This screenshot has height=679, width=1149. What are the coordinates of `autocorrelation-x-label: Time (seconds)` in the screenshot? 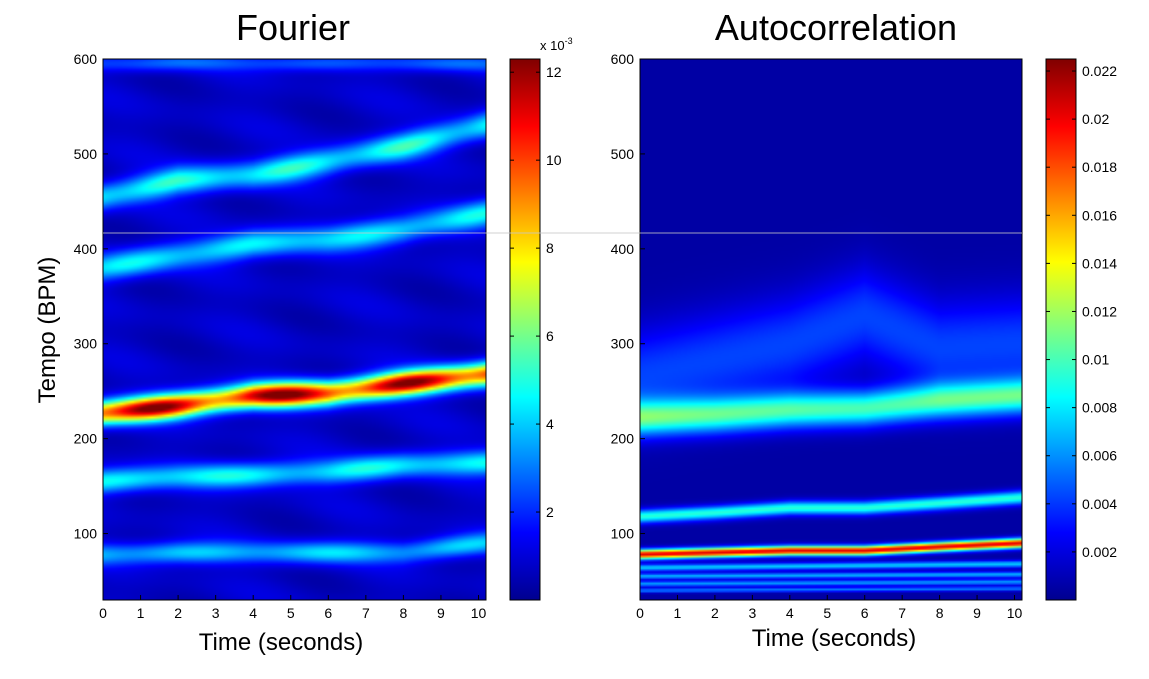 It's located at (834, 638).